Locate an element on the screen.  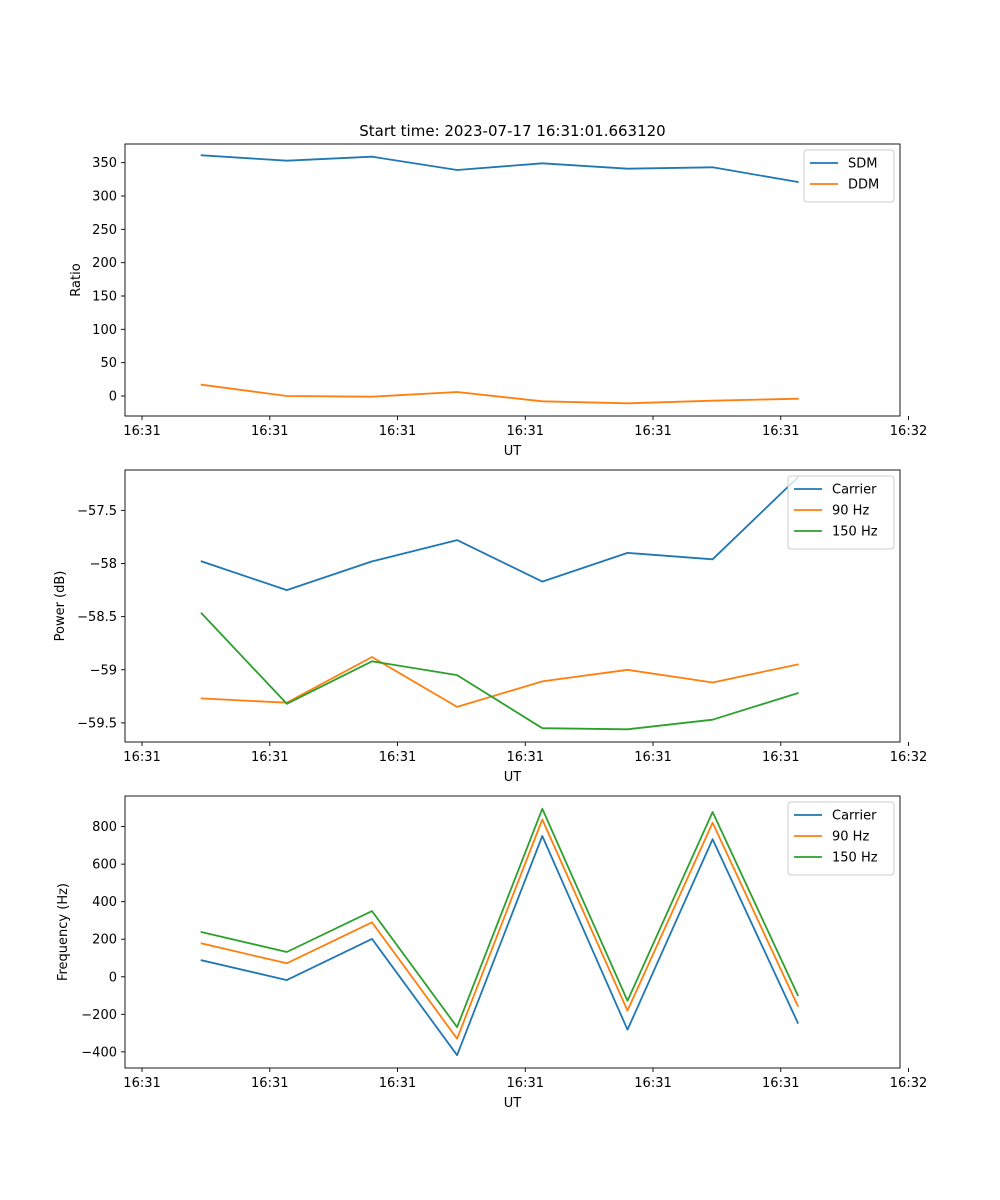
y-tick-label: 300 is located at coordinates (104, 197).